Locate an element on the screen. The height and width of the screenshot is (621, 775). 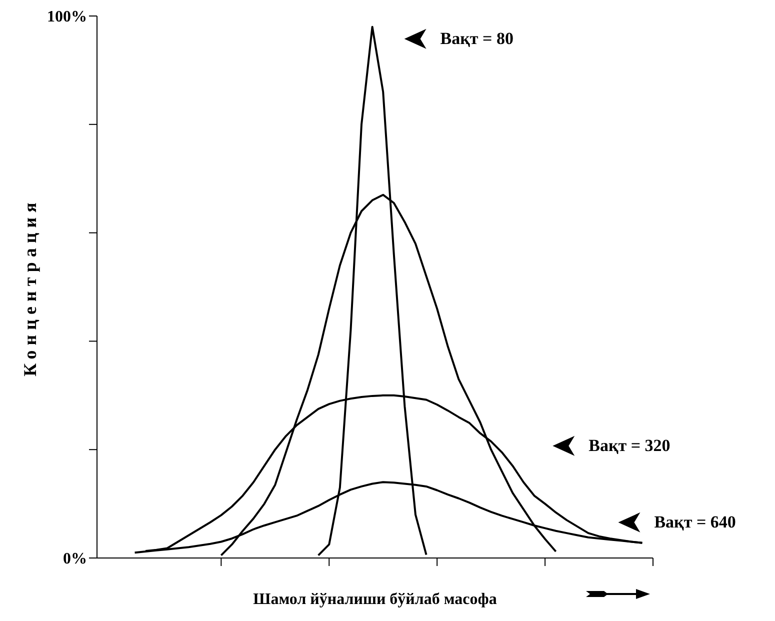
y-tick-label: 0% is located at coordinates (75, 559).